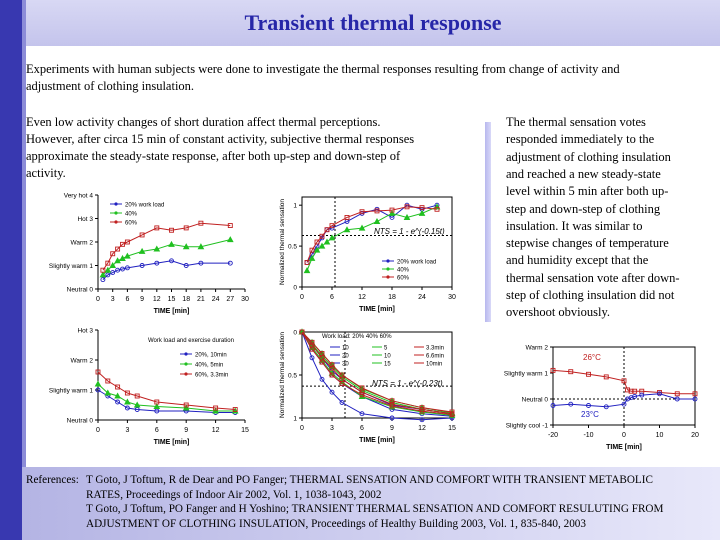 This screenshot has width=720, height=540. I want to click on legend-title: Work load and exercise duration, so click(191, 341).